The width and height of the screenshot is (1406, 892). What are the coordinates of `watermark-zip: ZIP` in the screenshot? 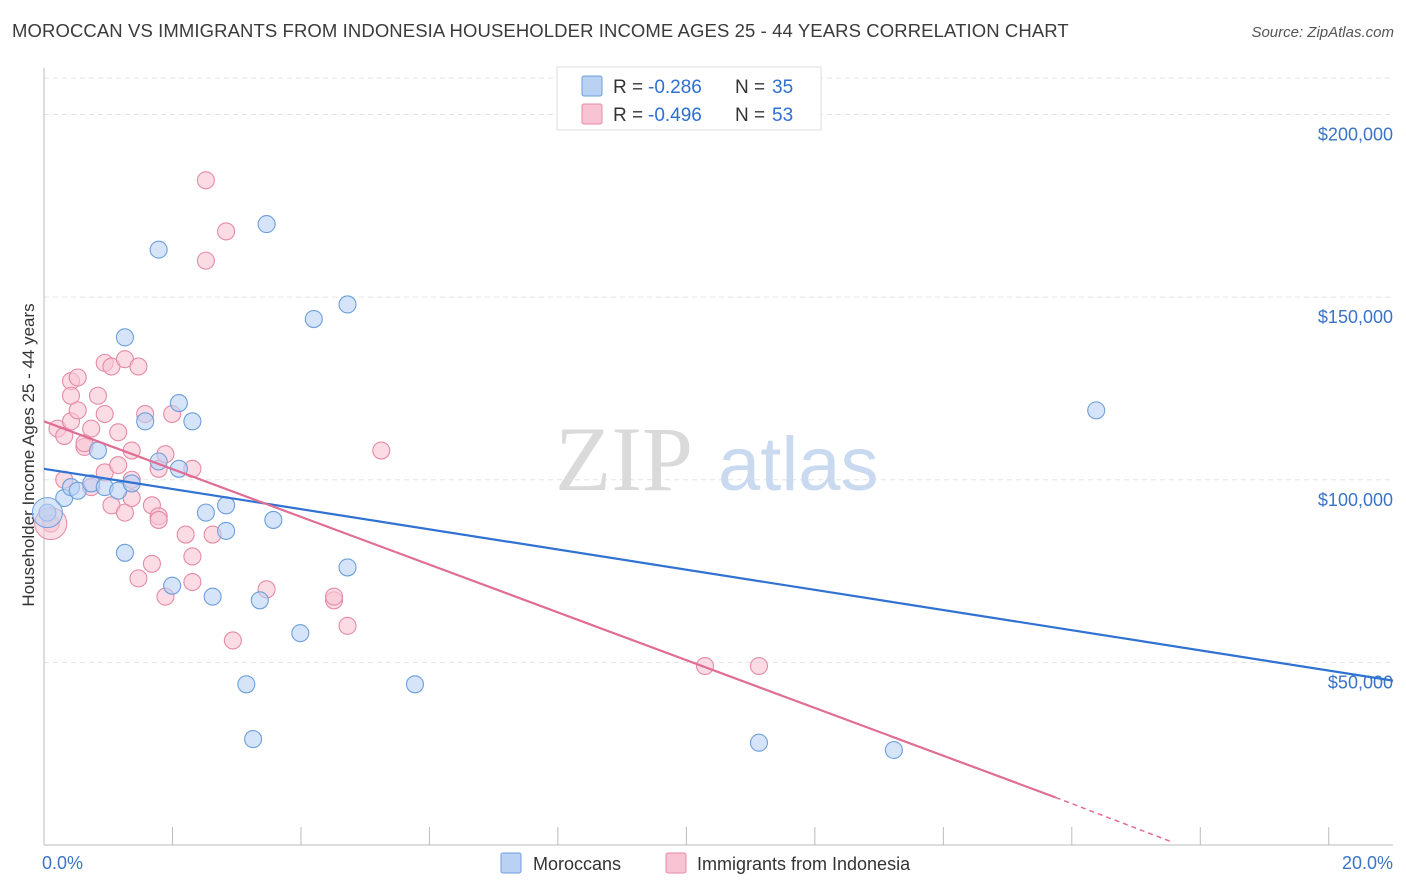 It's located at (624, 459).